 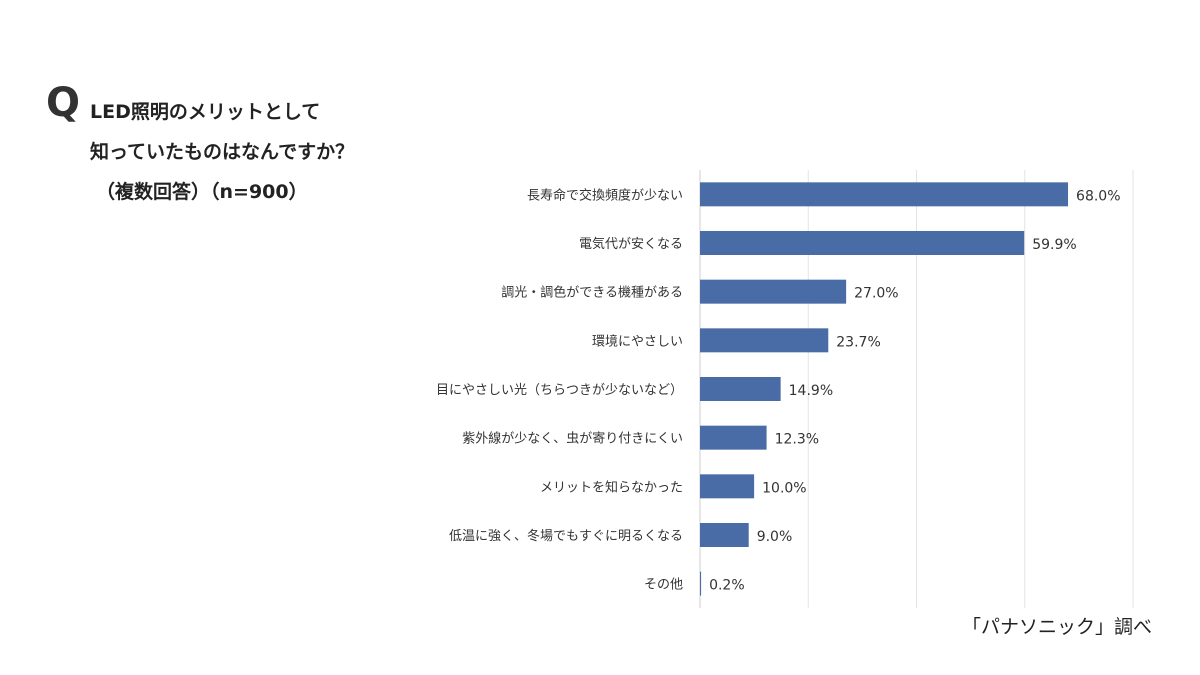 What do you see at coordinates (876, 294) in the screenshot?
I see `data-label: 27.0%` at bounding box center [876, 294].